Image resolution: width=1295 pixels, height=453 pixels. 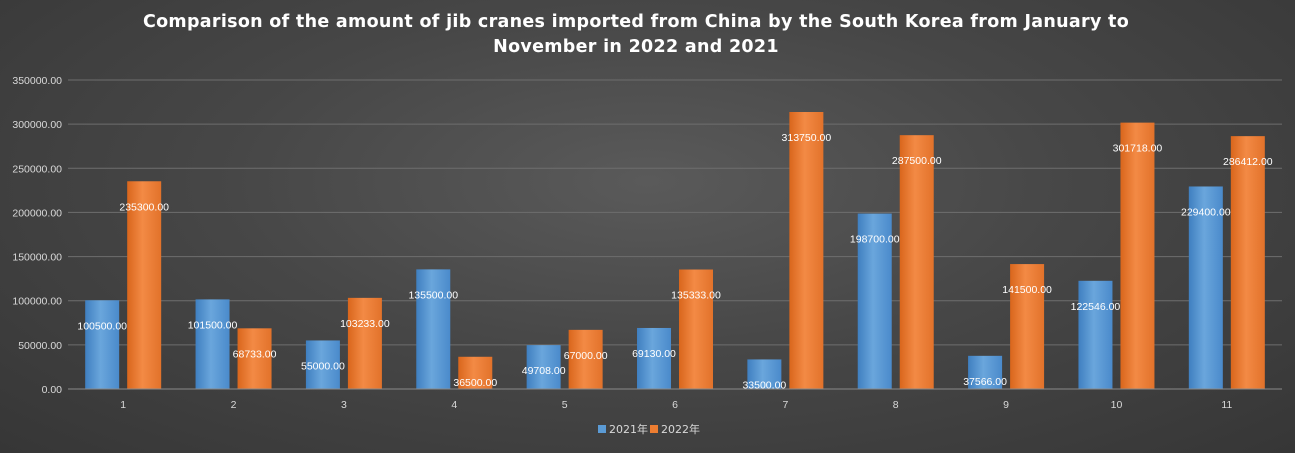 I want to click on data-label: 36500.00, so click(x=475, y=383).